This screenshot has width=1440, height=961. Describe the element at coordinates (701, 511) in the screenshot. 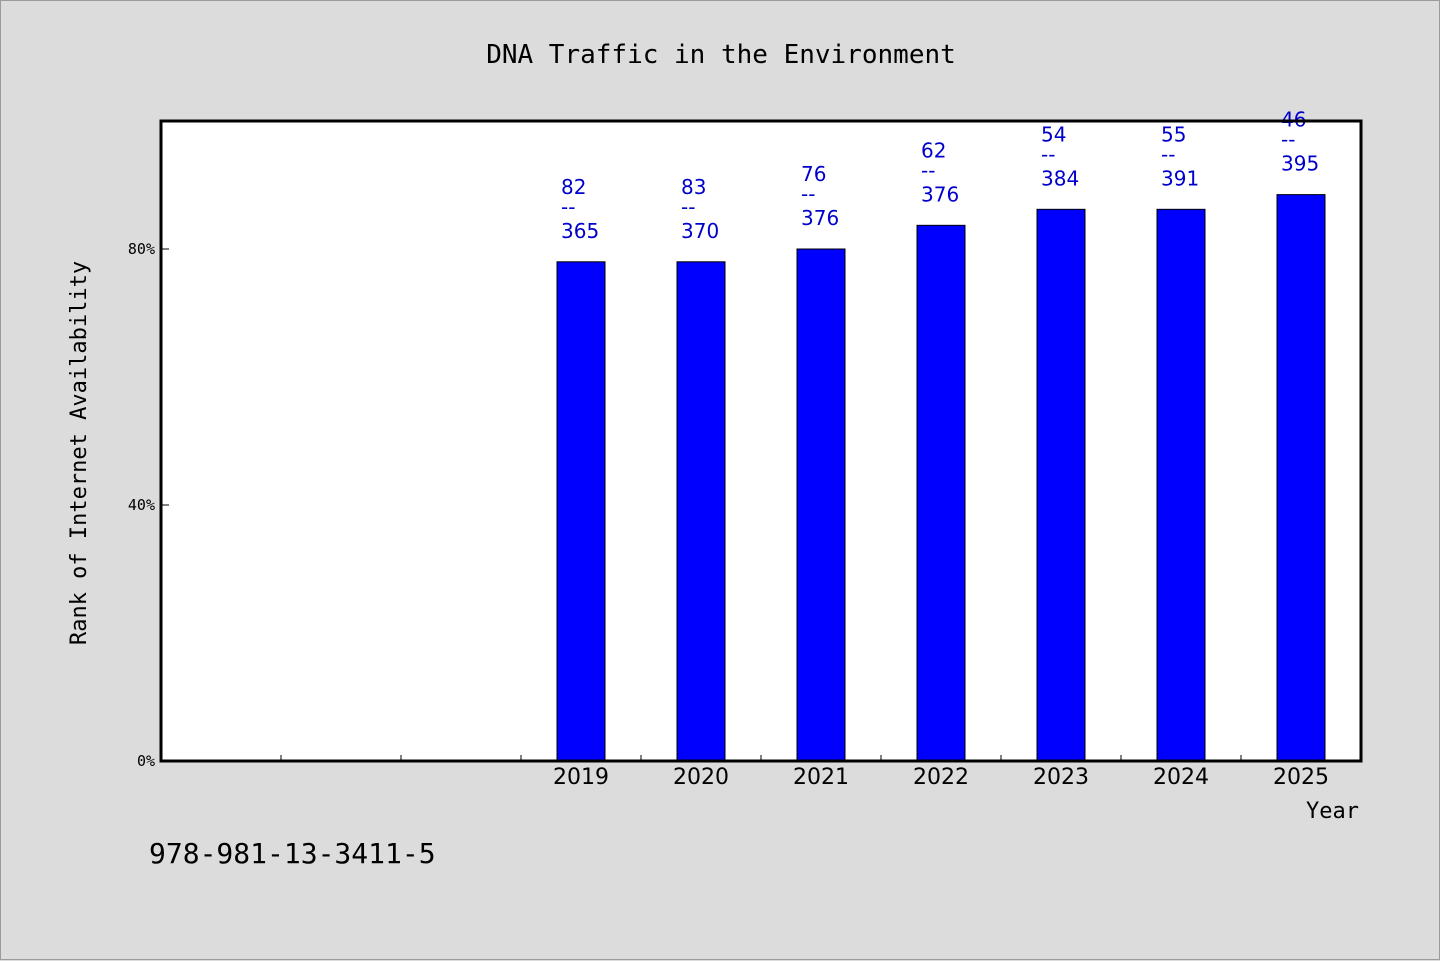

I see `bar-2020` at that location.